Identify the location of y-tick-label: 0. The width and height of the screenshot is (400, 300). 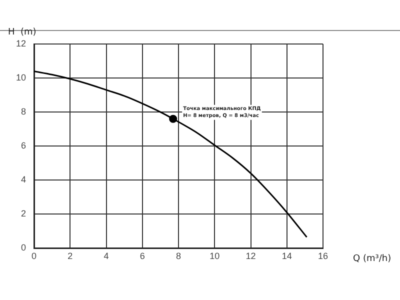
(23, 247).